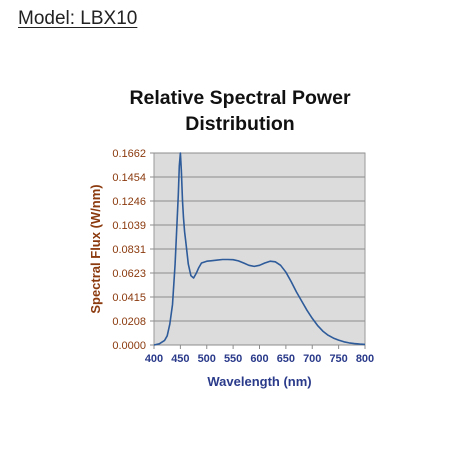 This screenshot has height=460, width=460. I want to click on y-tick-label: 0.1039, so click(129, 226).